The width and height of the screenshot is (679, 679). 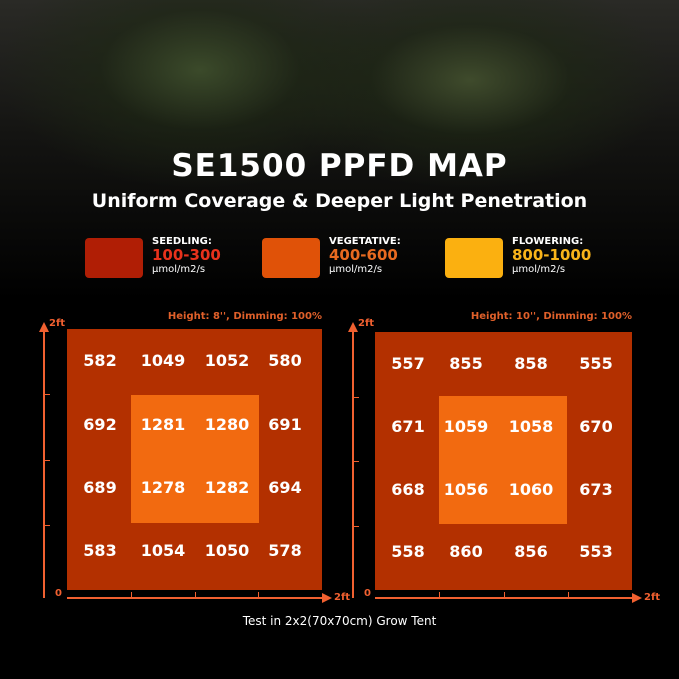 I want to click on map-1-origin-label: 0, so click(x=367, y=593).